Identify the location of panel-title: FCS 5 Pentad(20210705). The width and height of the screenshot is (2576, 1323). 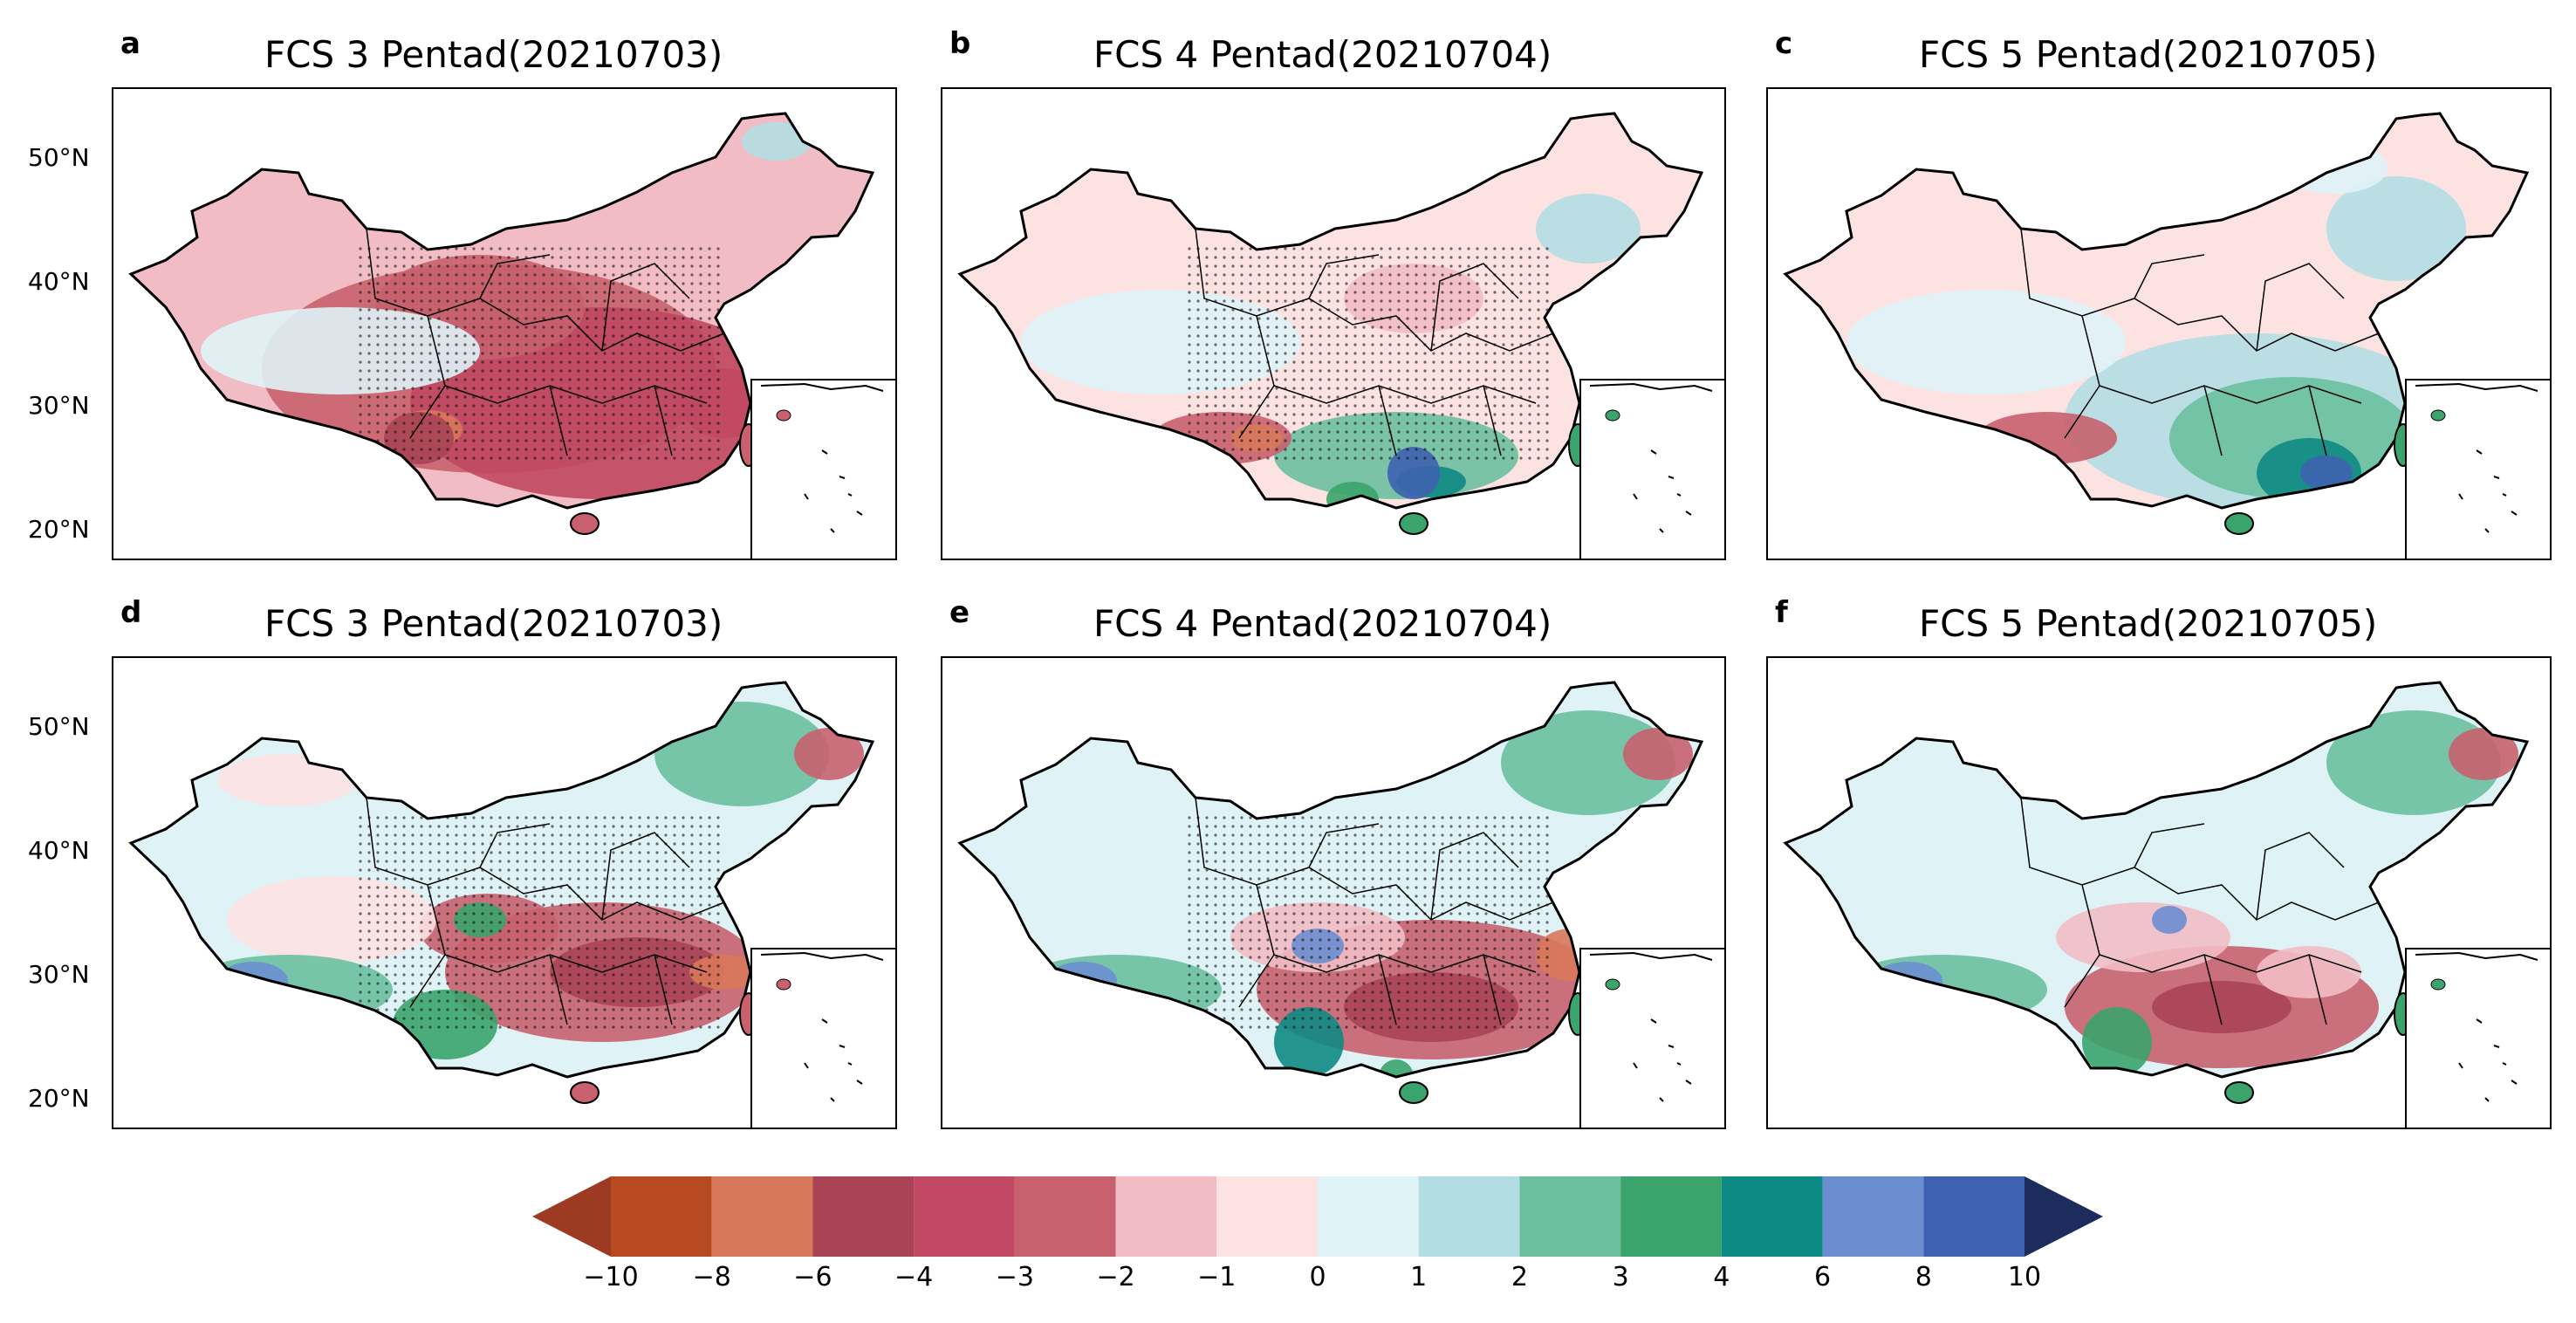
(2148, 623).